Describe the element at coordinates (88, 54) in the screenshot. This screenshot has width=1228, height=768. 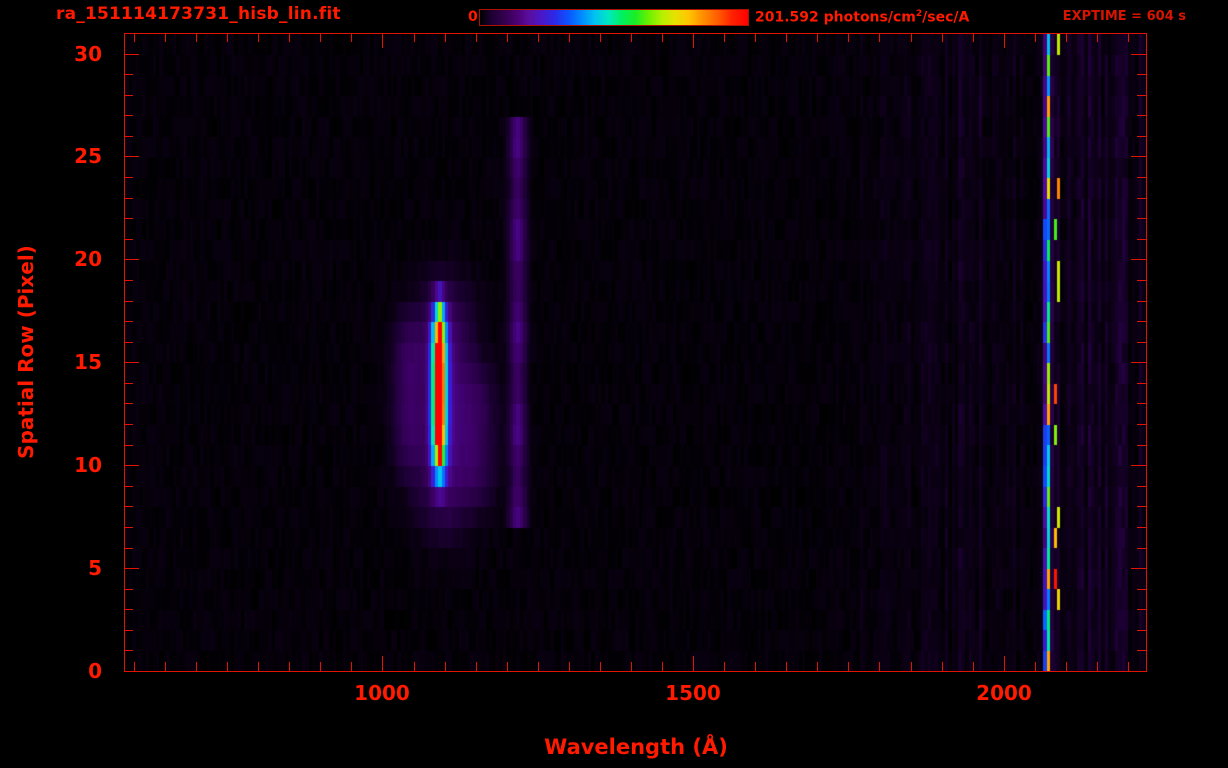
I see `y-tick-label: 30` at that location.